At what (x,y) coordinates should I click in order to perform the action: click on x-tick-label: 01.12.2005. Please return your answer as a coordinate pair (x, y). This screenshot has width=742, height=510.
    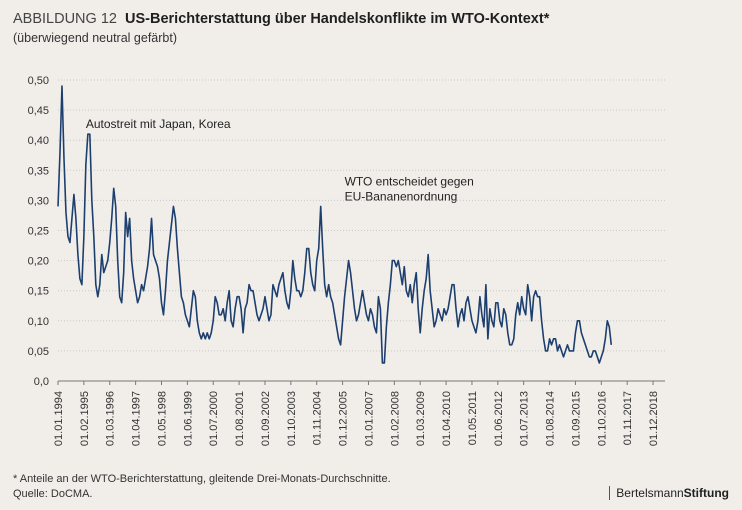
    Looking at the image, I should click on (344, 418).